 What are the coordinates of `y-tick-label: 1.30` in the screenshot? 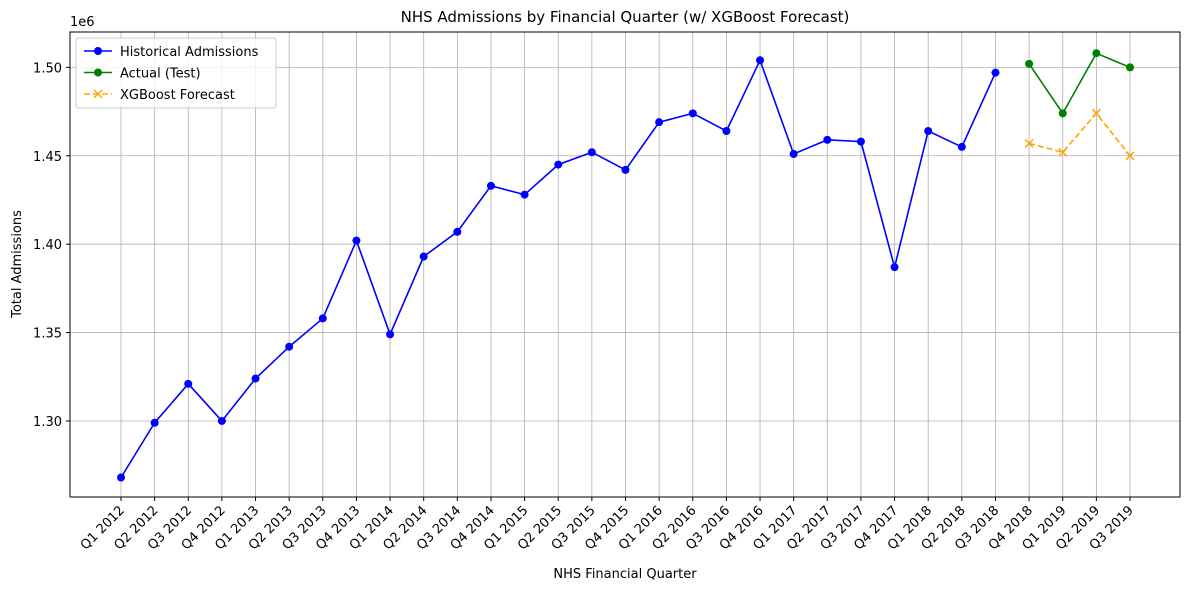 It's located at (47, 422).